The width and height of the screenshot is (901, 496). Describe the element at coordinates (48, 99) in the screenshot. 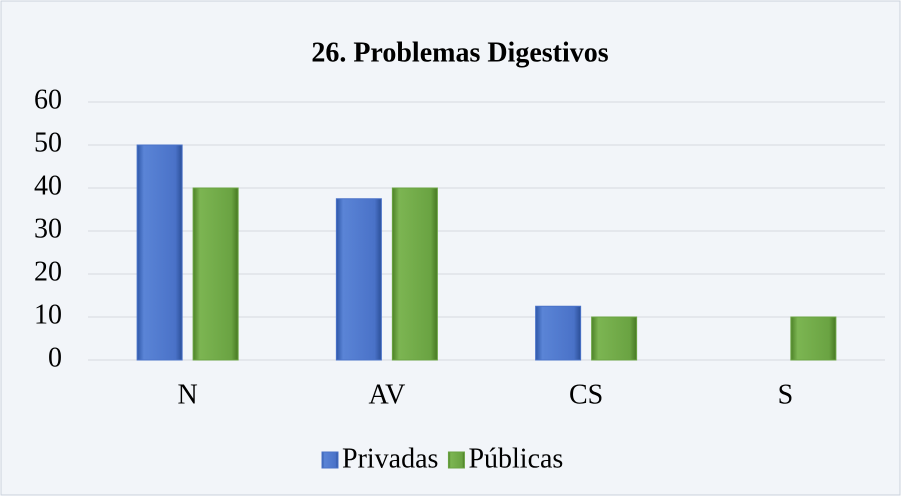

I see `y-tick-label: 60` at that location.